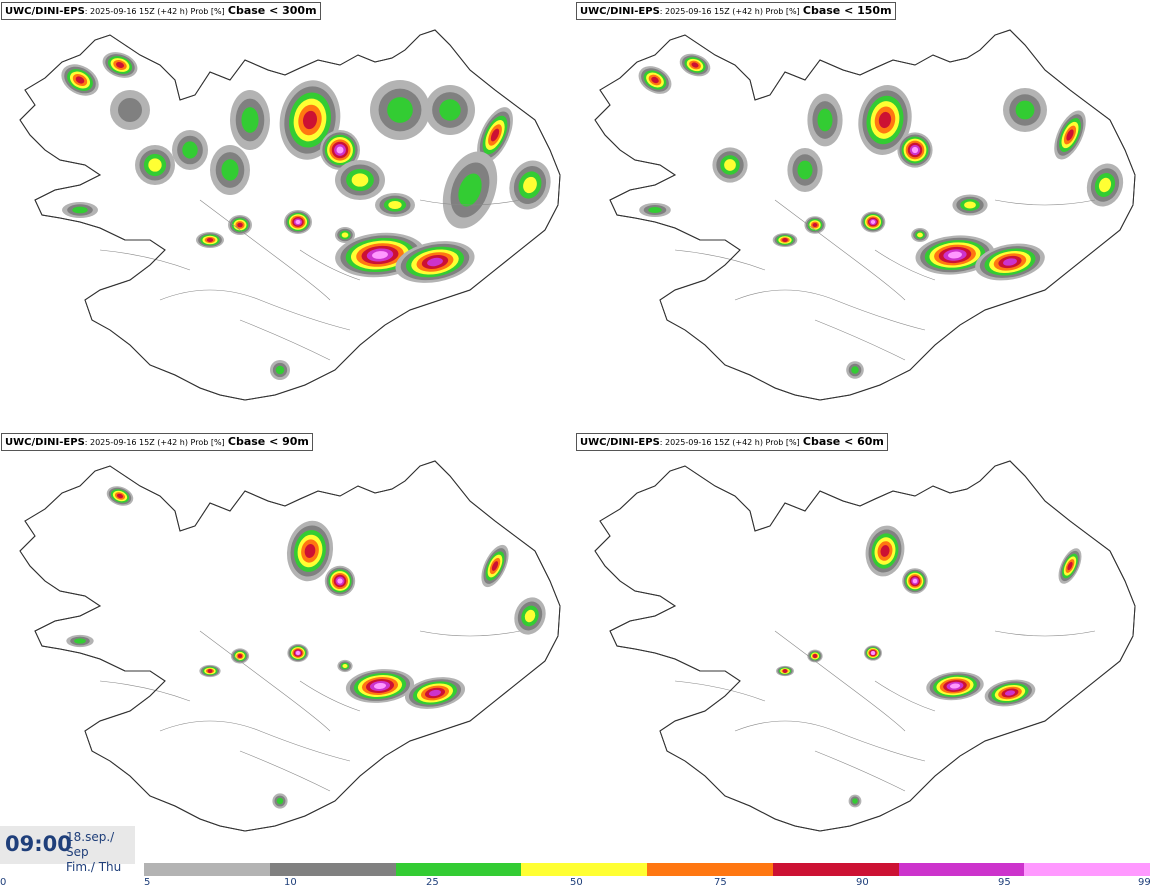  Describe the element at coordinates (576, 882) in the screenshot. I see `colorbar-tick-label: 50` at that location.